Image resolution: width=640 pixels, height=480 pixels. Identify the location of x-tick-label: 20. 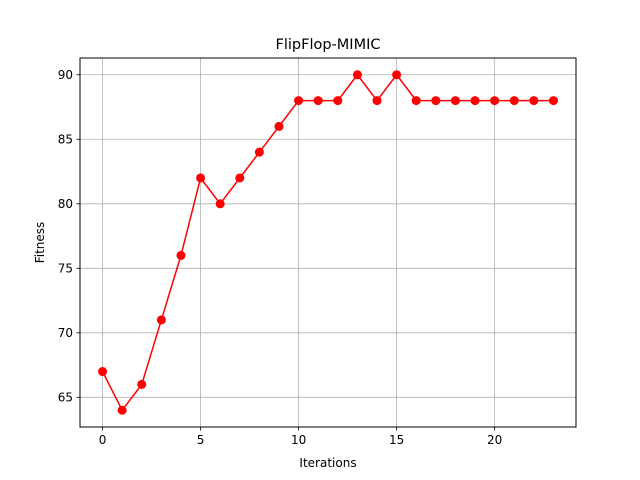
(494, 440).